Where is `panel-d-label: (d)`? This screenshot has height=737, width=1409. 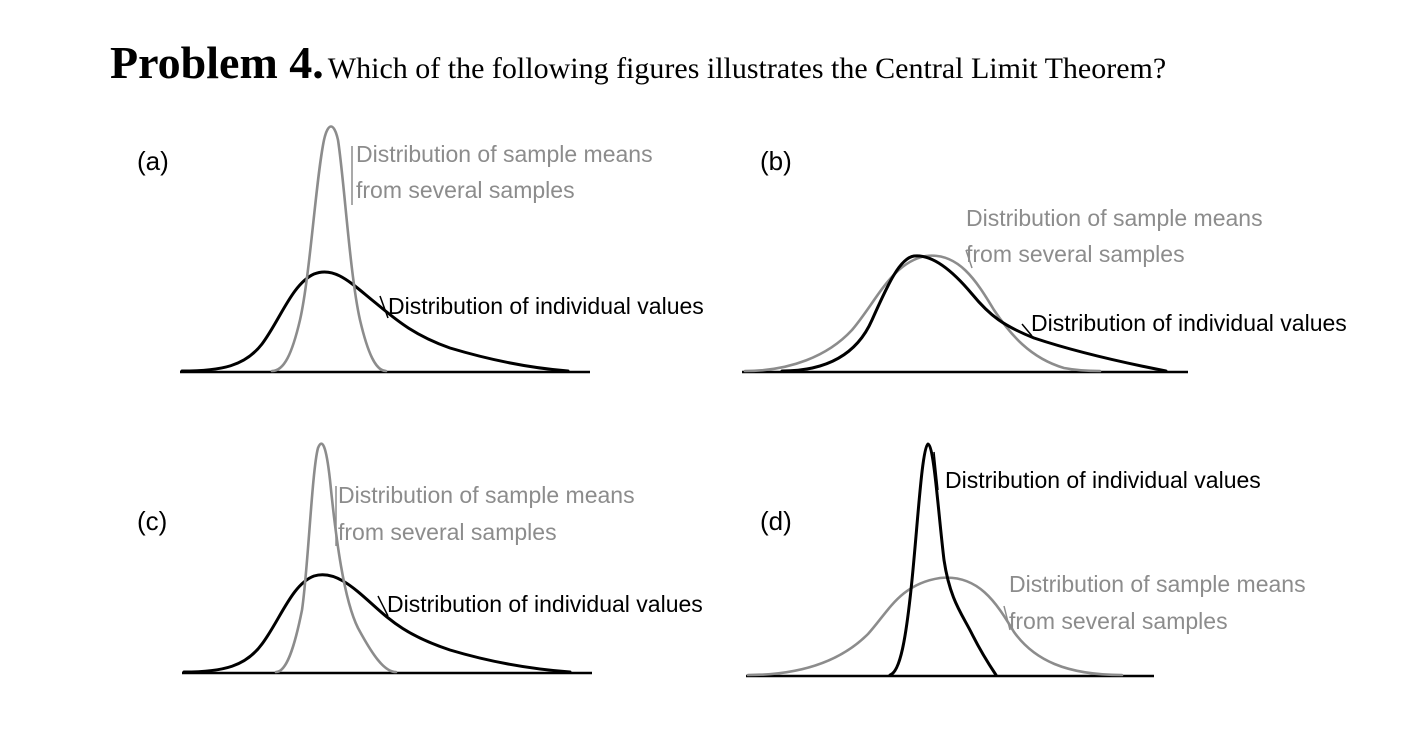 panel-d-label: (d) is located at coordinates (776, 521).